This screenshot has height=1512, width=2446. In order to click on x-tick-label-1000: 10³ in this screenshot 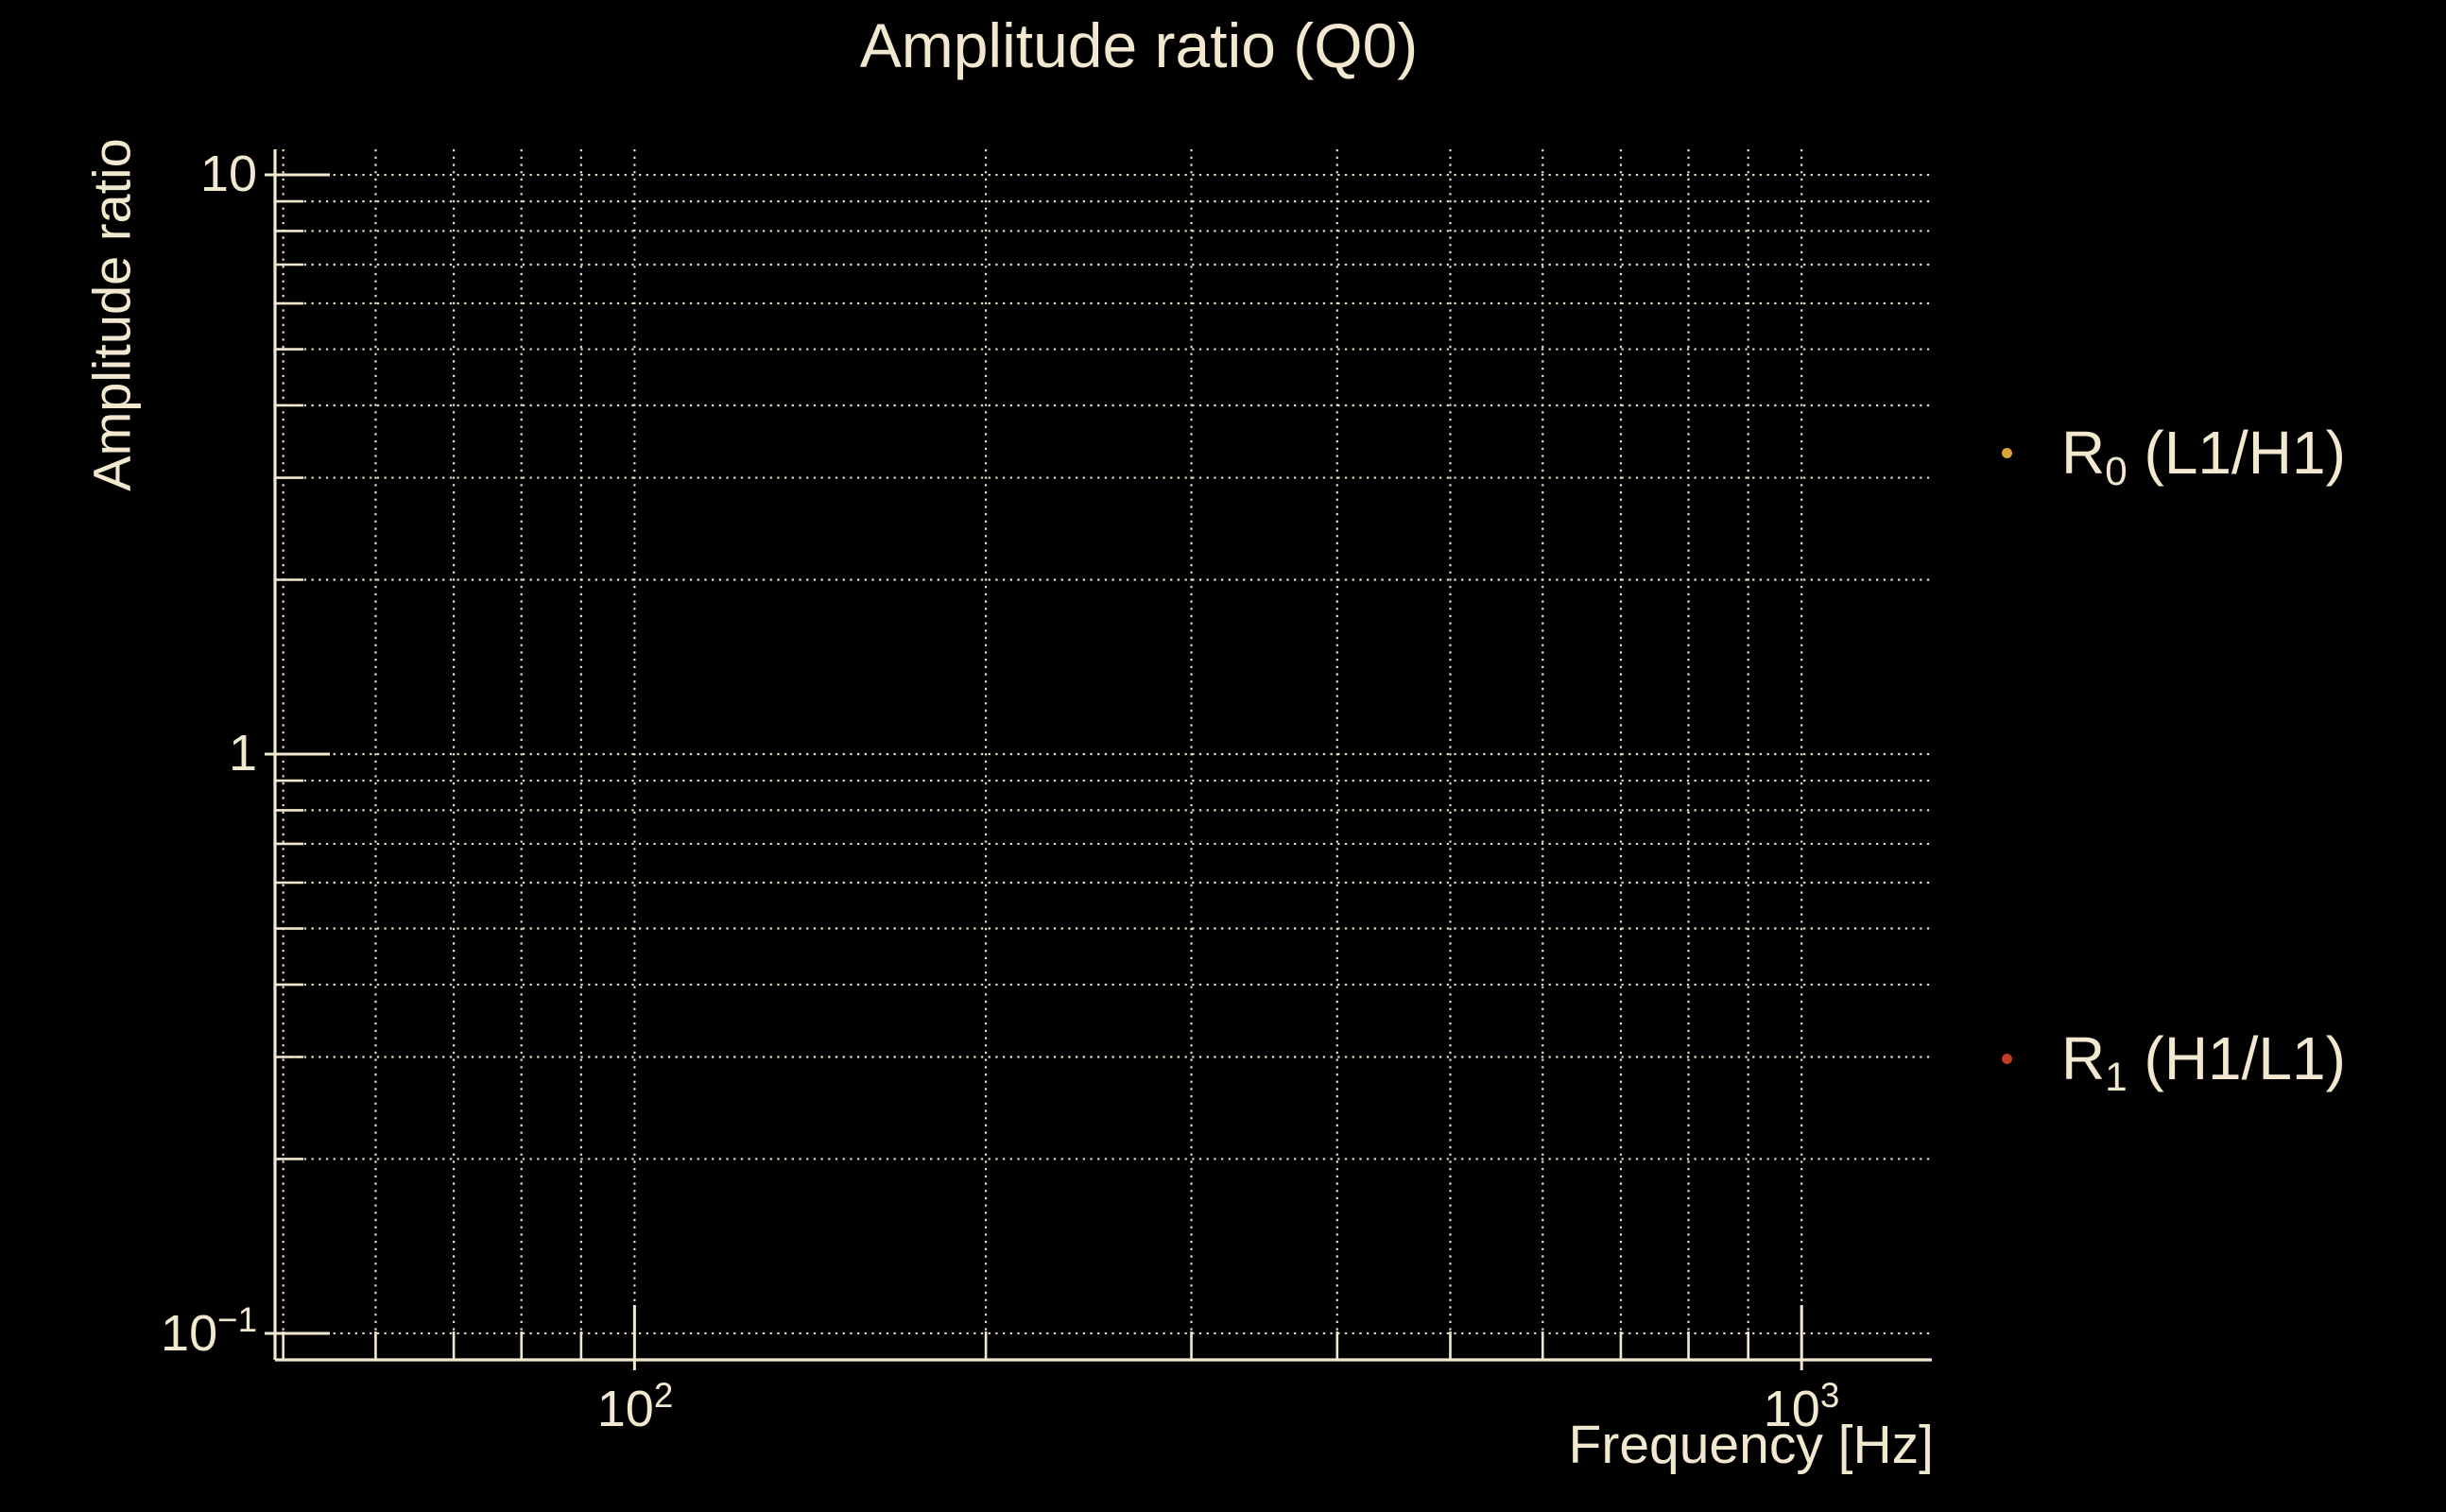, I will do `click(1801, 1407)`.